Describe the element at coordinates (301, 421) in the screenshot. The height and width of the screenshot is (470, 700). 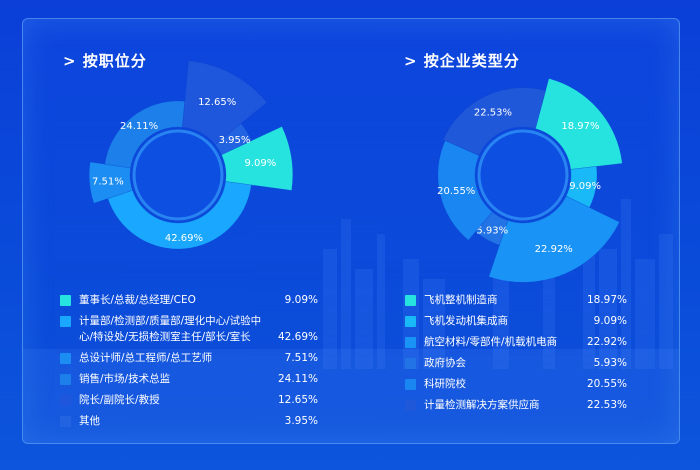
I see `legend-value: 3.95%` at that location.